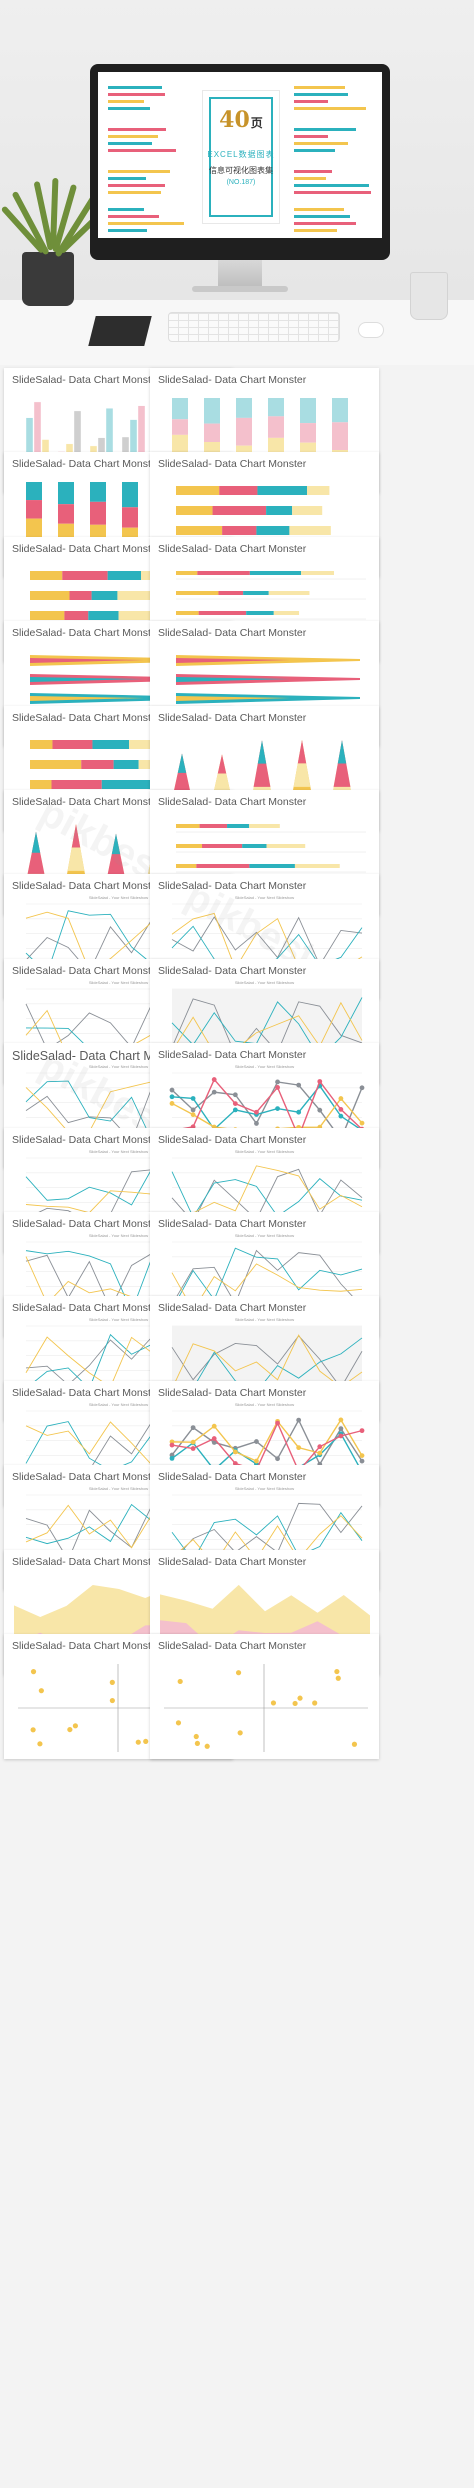  Describe the element at coordinates (241, 182) in the screenshot. I see `cover-code: (NO.187)` at that location.